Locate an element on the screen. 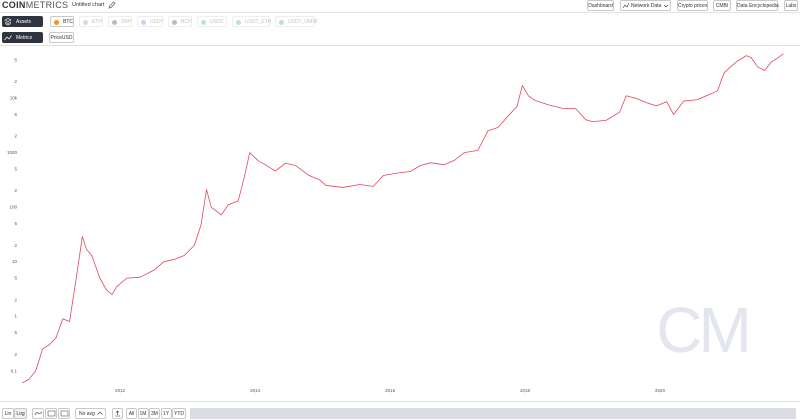 Image resolution: width=800 pixels, height=420 pixels. asset-label: ETH is located at coordinates (97, 22).